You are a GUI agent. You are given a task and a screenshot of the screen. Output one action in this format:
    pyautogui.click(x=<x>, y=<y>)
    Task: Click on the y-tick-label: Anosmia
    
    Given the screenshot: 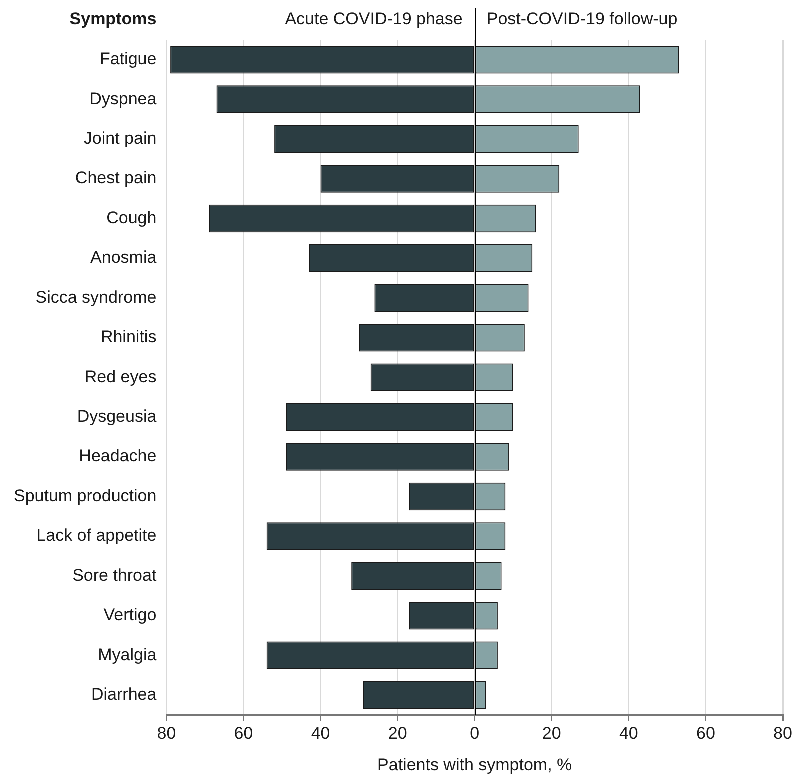 What is the action you would take?
    pyautogui.click(x=124, y=258)
    